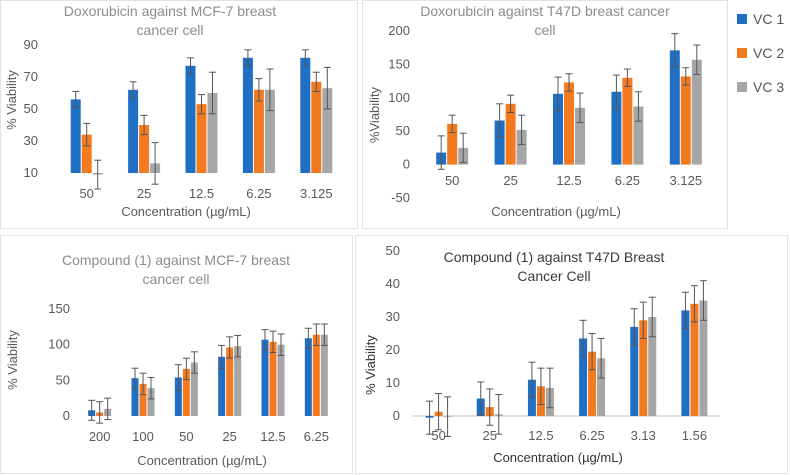  Describe the element at coordinates (31, 108) in the screenshot. I see `chart-1-ytick: 50` at that location.